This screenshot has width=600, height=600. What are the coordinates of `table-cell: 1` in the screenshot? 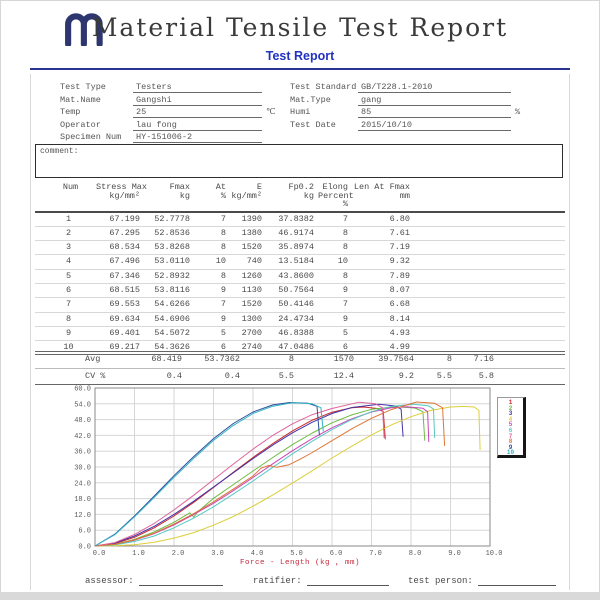 It's located at (68, 218).